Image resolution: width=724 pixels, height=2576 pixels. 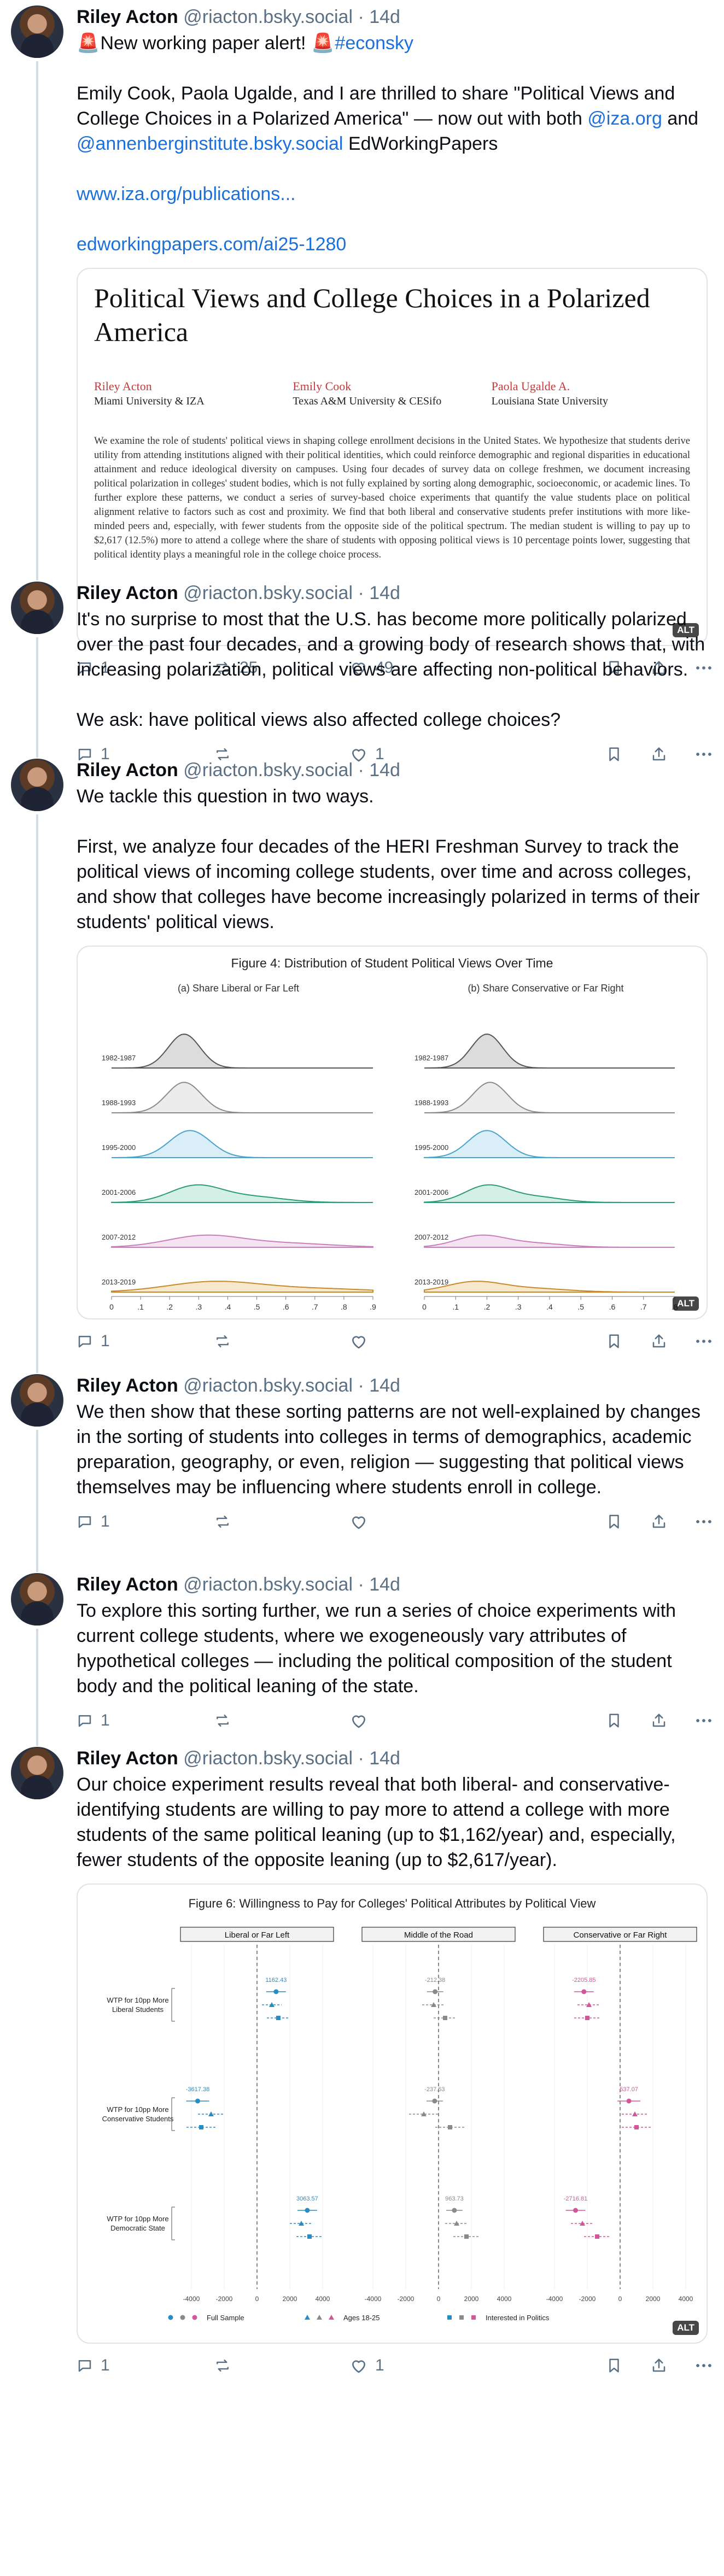 What do you see at coordinates (374, 44) in the screenshot?
I see `hashtag-link: #econsky` at bounding box center [374, 44].